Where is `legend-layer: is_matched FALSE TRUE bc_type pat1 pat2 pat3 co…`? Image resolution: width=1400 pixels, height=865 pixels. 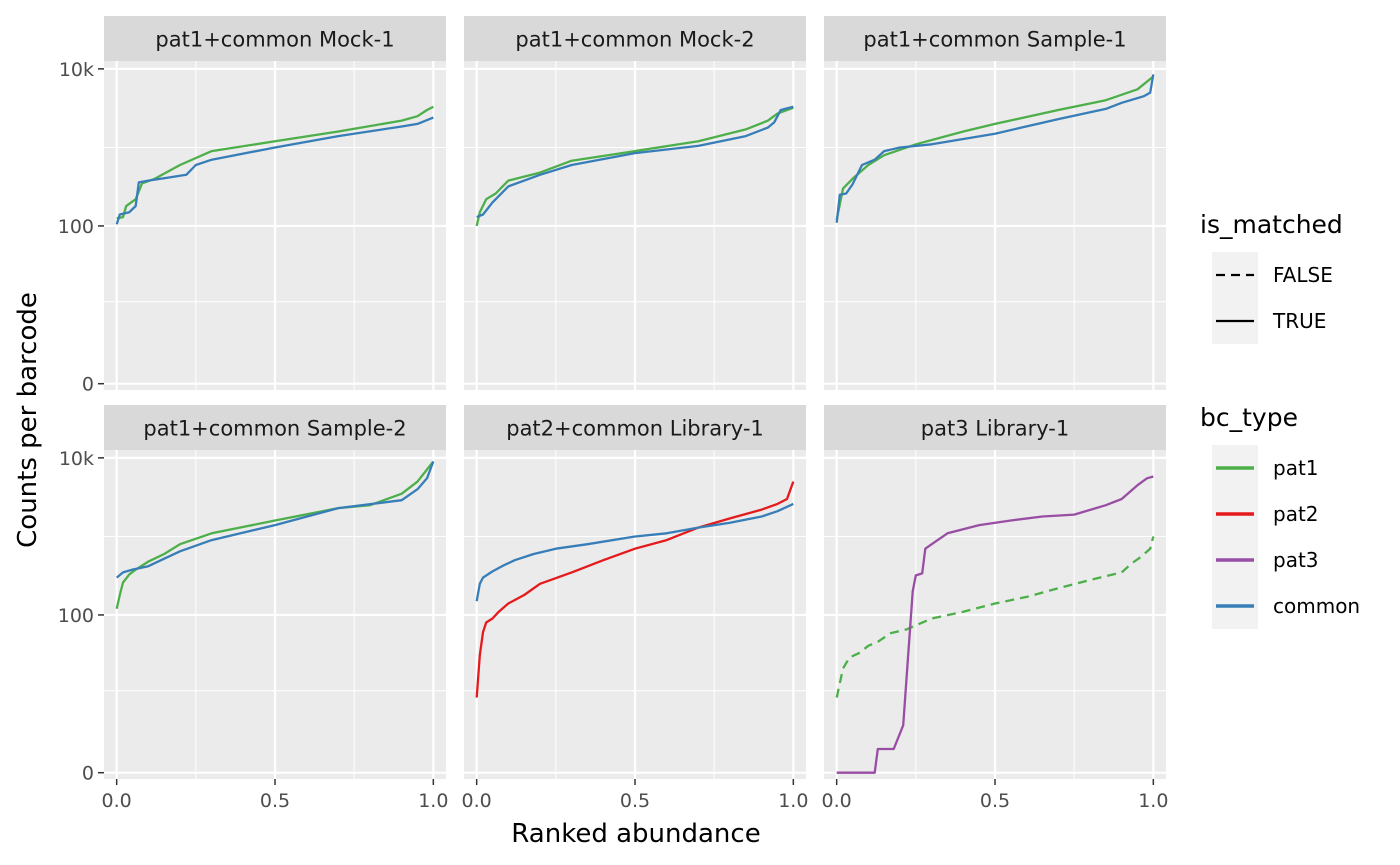
legend-layer: is_matched FALSE TRUE bc_type pat1 pat2 pat3 co… is located at coordinates (1280, 419).